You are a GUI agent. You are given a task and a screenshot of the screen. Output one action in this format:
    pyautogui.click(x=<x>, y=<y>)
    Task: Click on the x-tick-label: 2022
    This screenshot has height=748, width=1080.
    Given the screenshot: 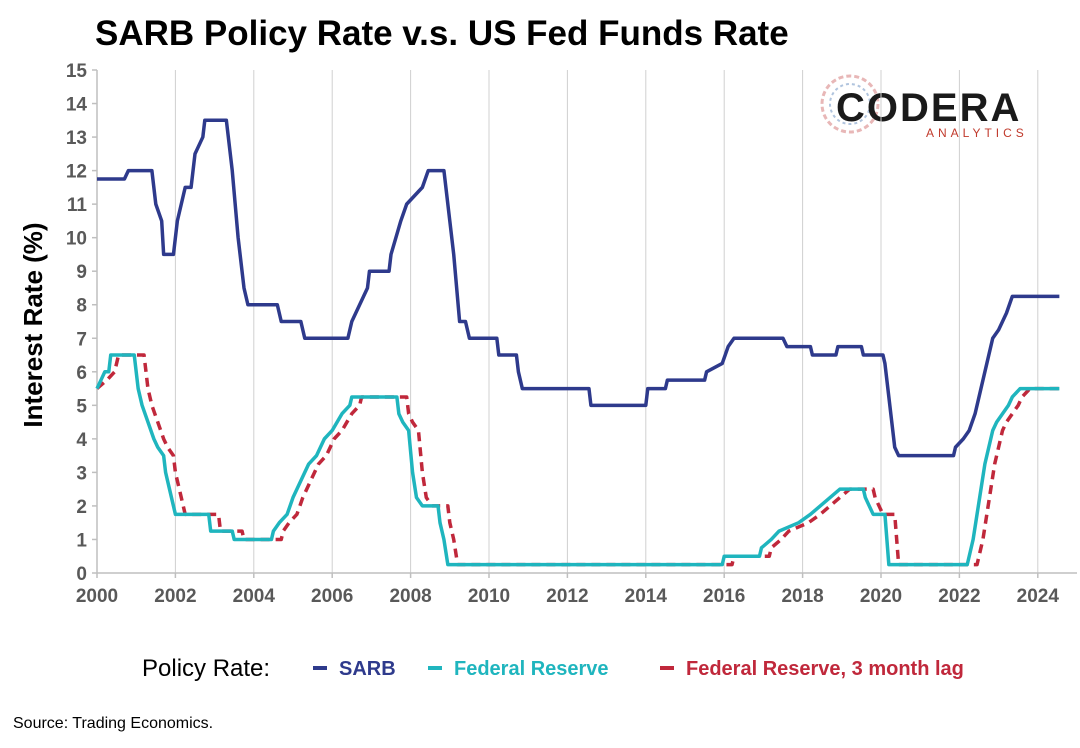 What is the action you would take?
    pyautogui.click(x=959, y=596)
    